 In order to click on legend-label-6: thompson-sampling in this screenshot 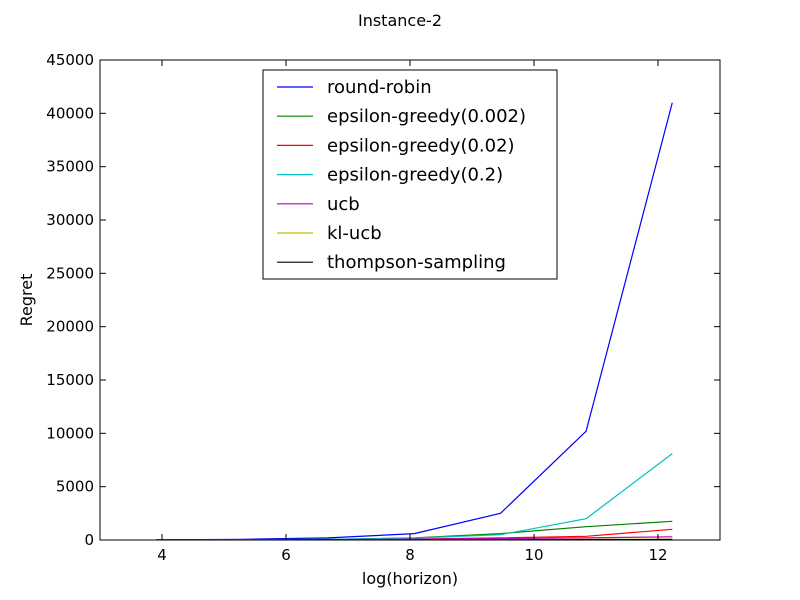, I will do `click(416, 262)`.